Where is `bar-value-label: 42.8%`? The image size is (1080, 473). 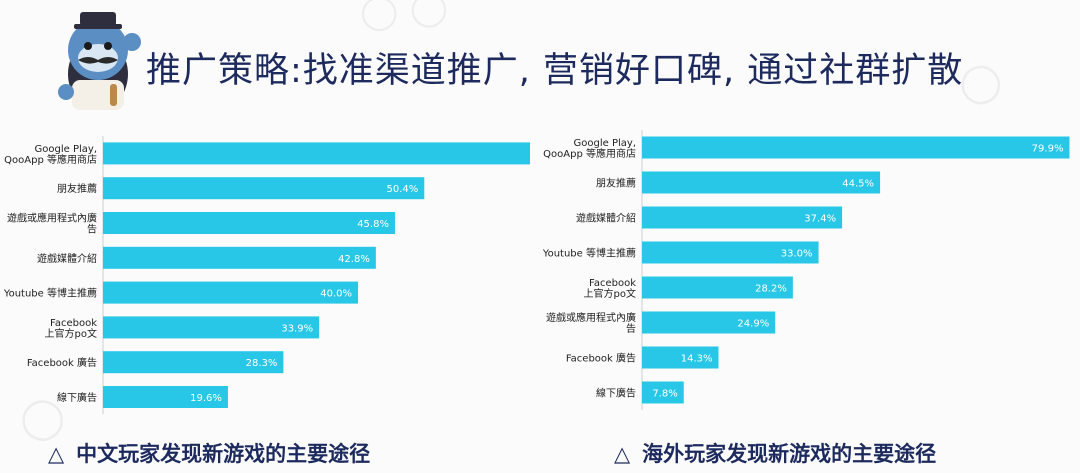
bar-value-label: 42.8% is located at coordinates (354, 259).